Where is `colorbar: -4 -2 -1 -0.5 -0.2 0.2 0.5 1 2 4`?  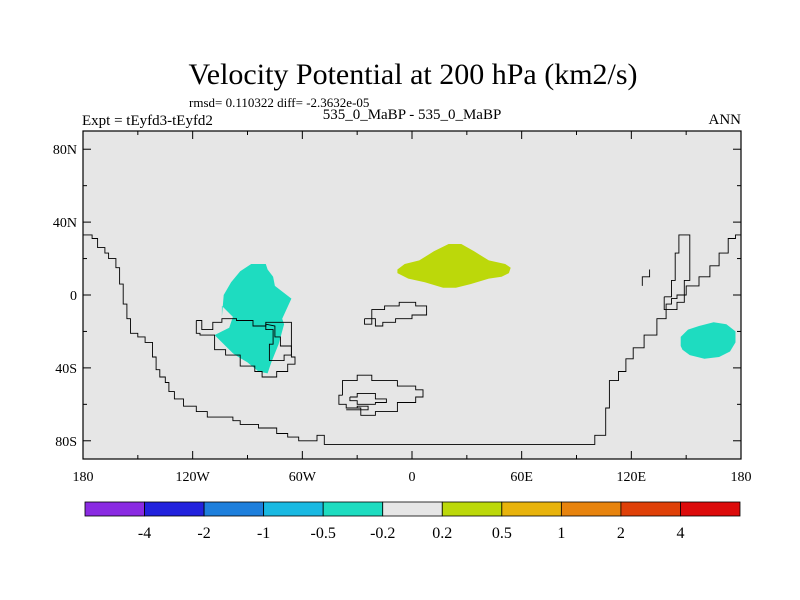 colorbar: -4 -2 -1 -0.5 -0.2 0.2 0.5 1 2 4 is located at coordinates (412, 521).